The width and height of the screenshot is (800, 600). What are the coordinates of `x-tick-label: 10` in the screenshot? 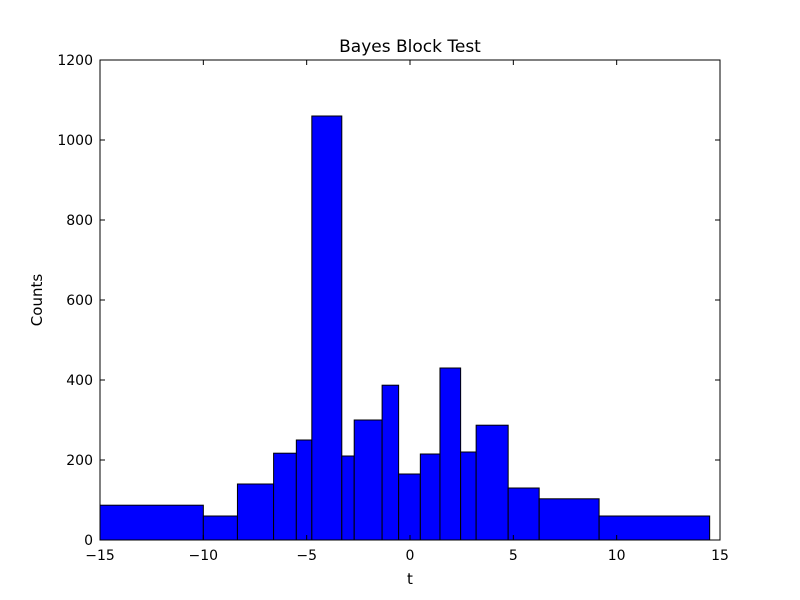 It's located at (617, 556).